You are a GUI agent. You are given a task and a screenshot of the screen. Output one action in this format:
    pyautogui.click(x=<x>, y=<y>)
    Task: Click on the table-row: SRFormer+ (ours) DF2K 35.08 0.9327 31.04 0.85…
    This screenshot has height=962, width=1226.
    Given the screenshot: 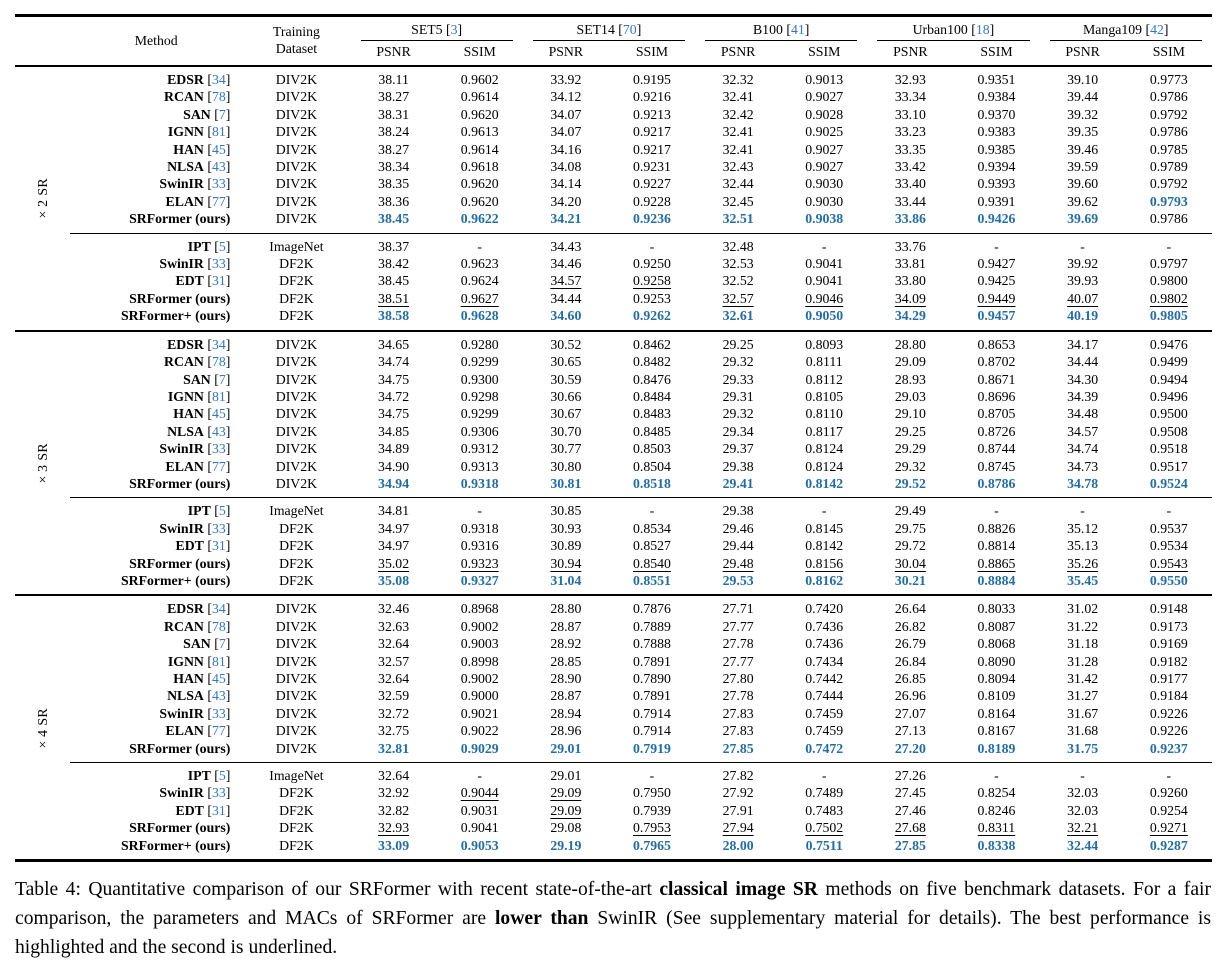 What is the action you would take?
    pyautogui.click(x=613, y=583)
    